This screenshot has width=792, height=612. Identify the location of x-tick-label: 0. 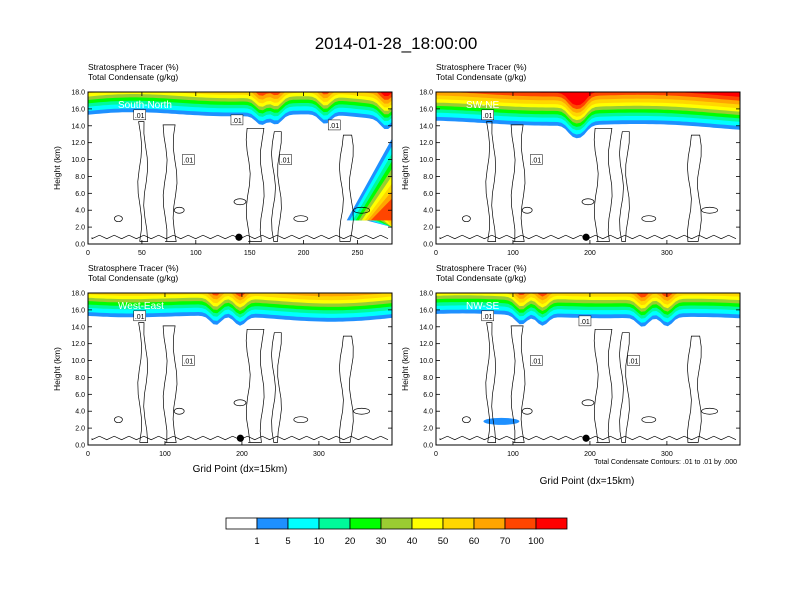
(436, 454).